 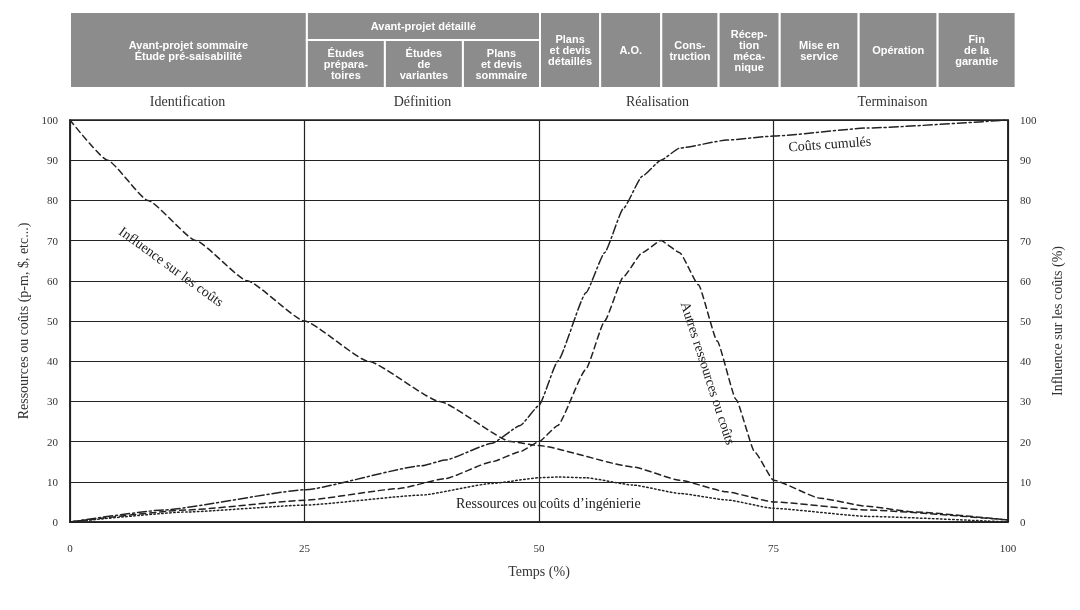 I want to click on text: Mise en service, so click(x=819, y=50).